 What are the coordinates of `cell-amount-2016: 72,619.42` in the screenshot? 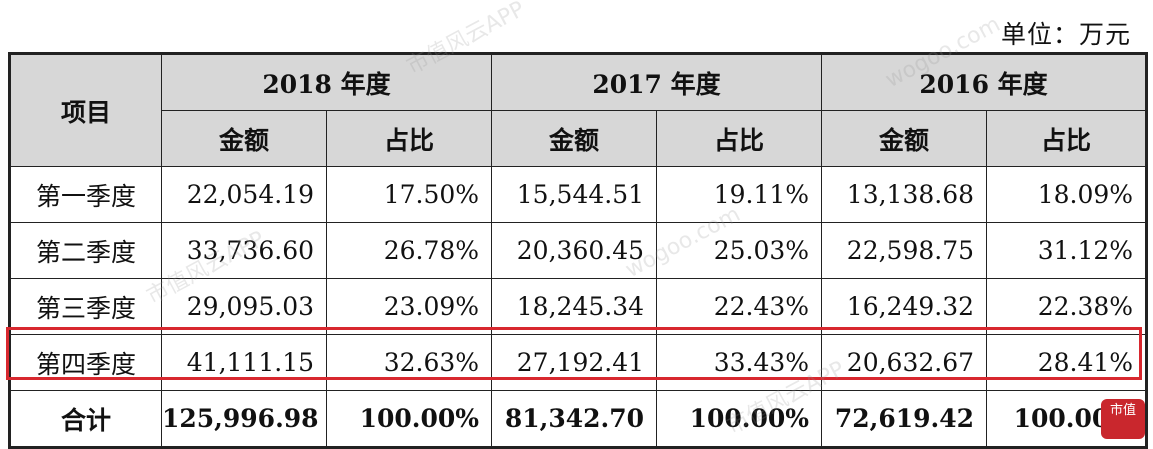 It's located at (904, 419).